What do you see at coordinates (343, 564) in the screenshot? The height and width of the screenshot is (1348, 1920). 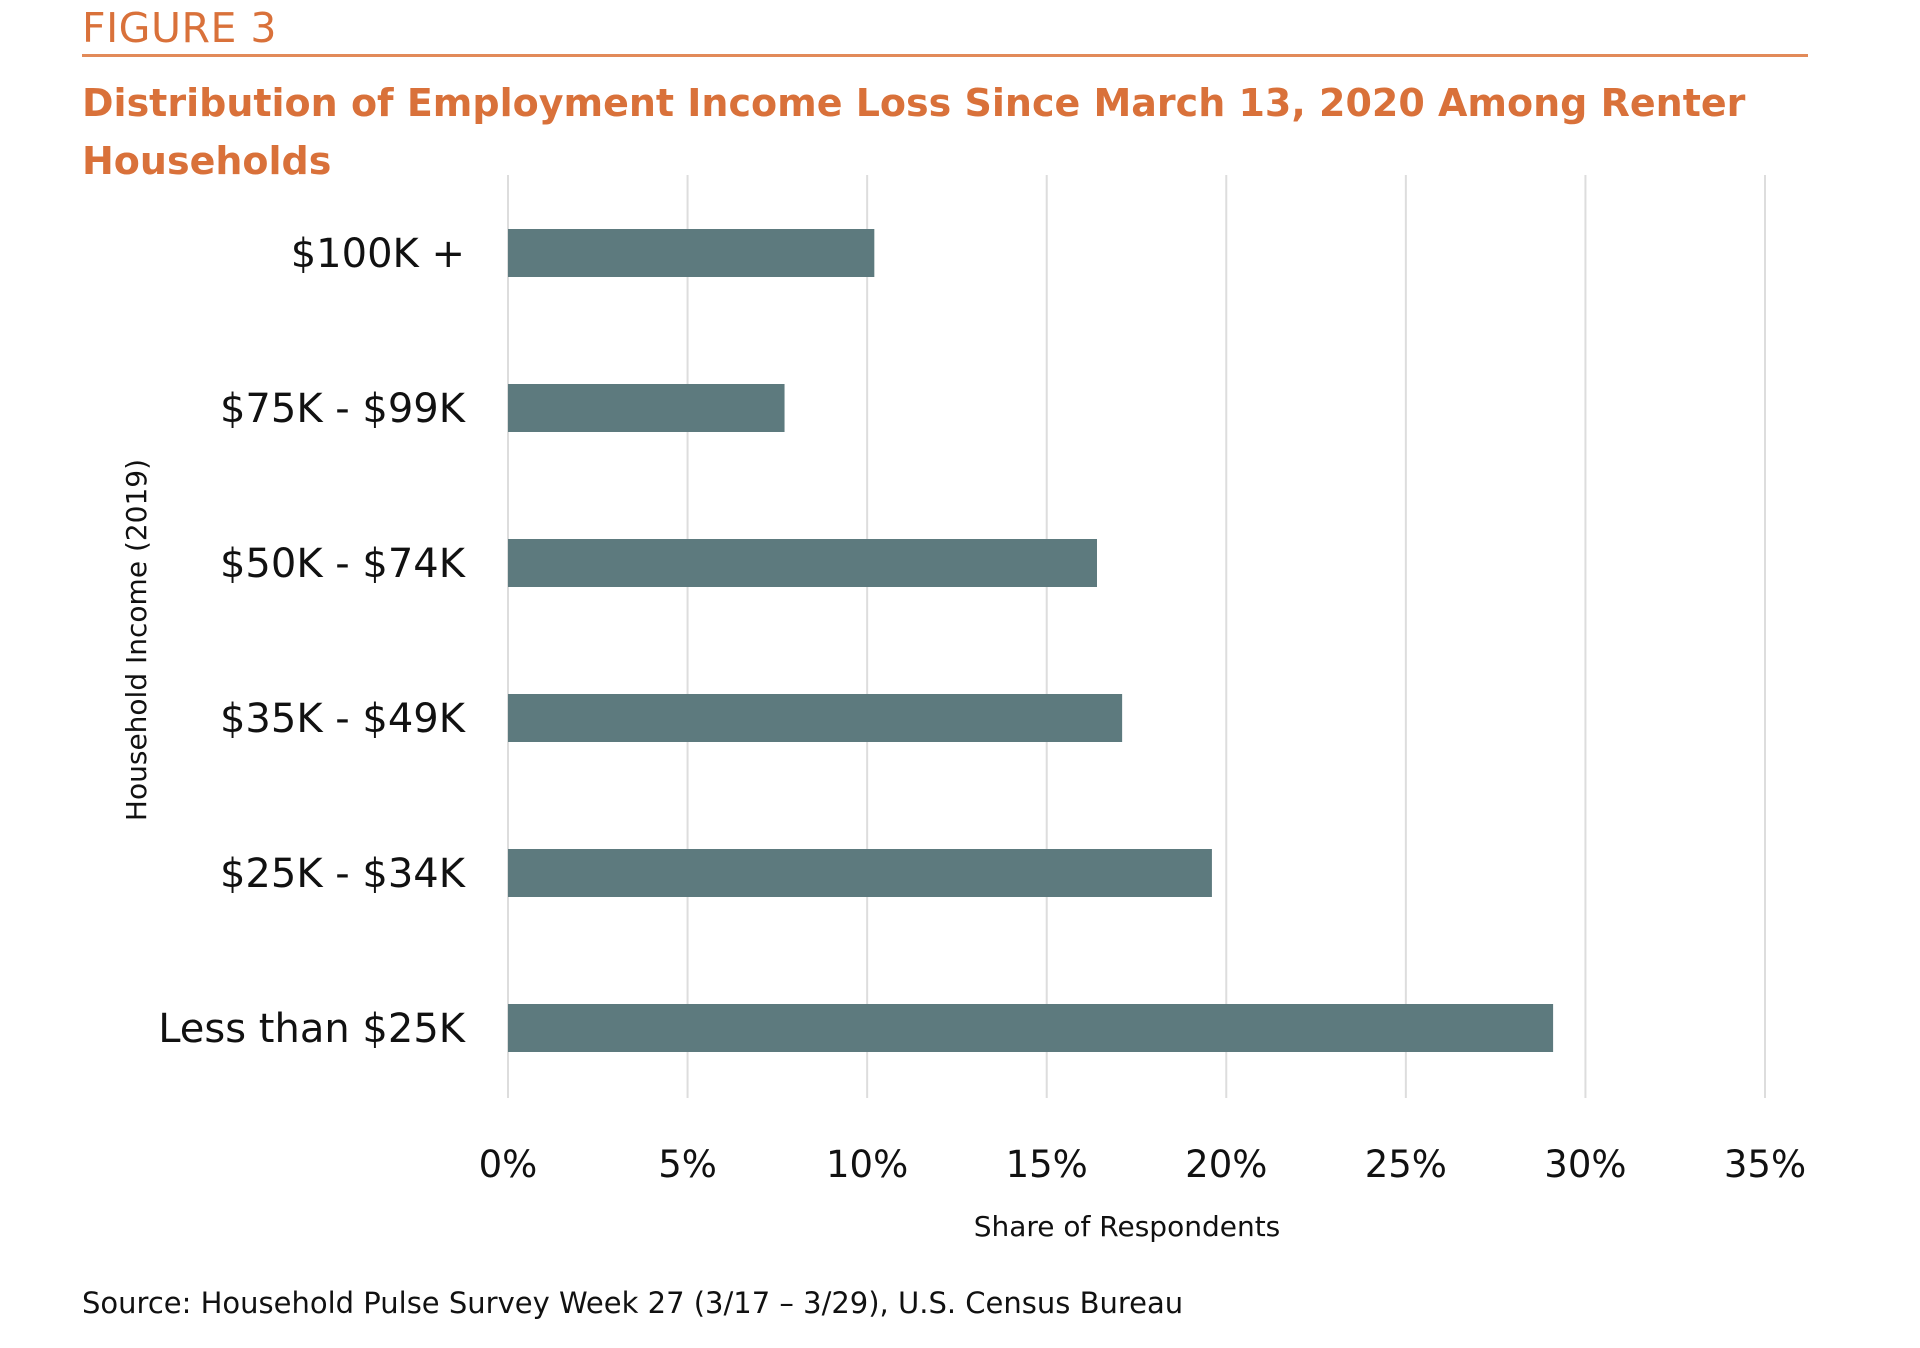 I see `category-label: $50K - $74K` at bounding box center [343, 564].